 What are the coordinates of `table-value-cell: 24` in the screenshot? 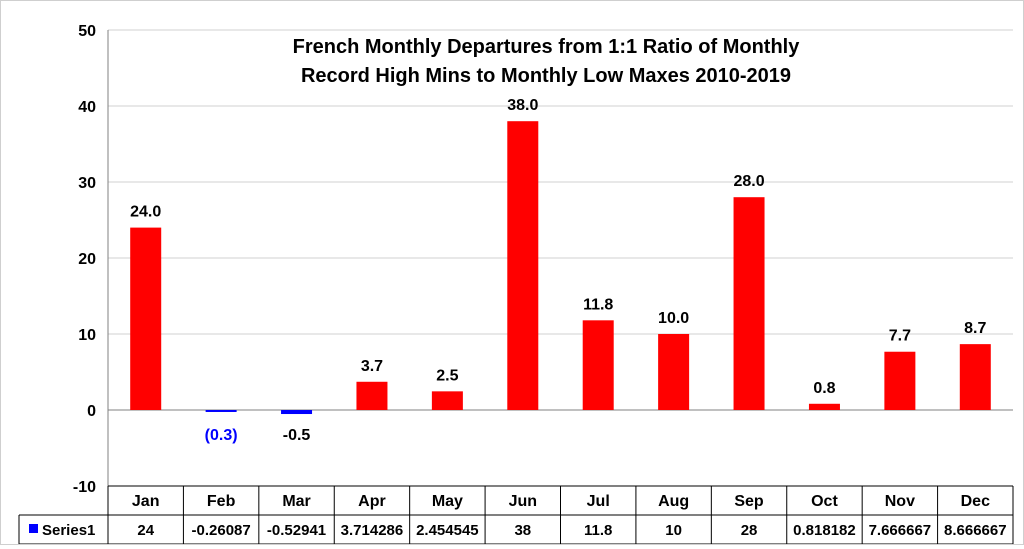 It's located at (145, 530).